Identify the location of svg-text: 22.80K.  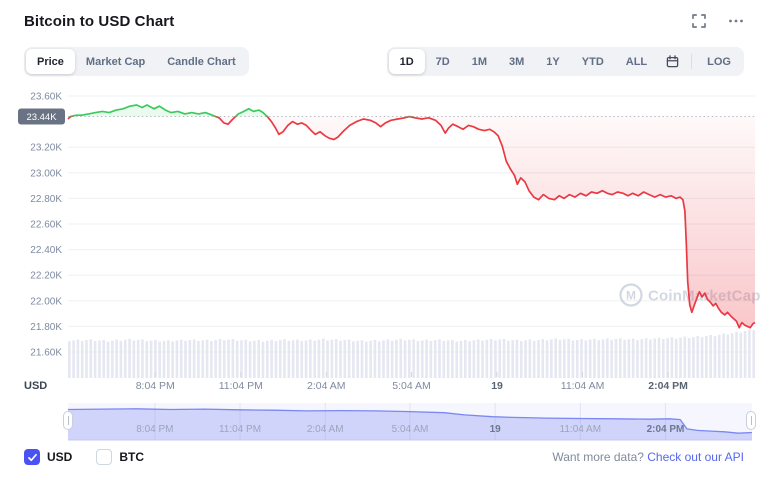
(46, 199).